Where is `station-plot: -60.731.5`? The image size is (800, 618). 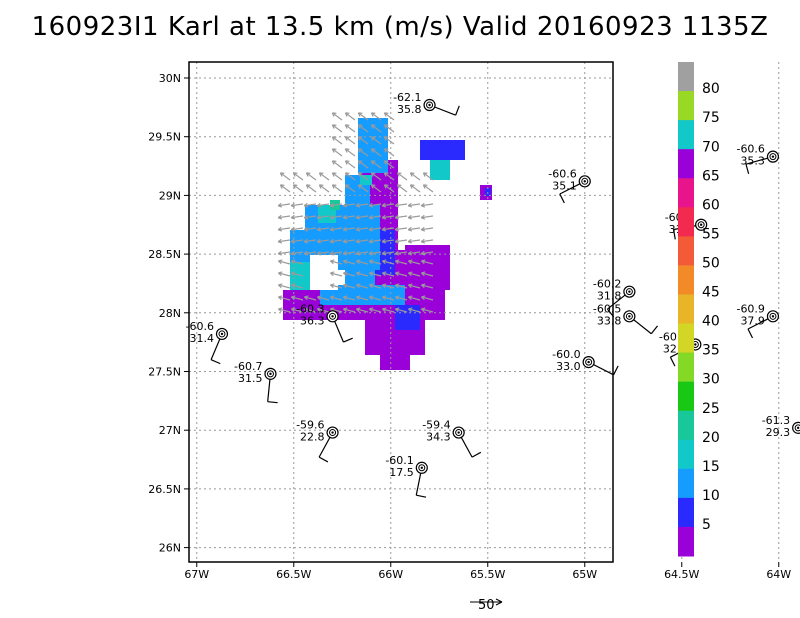 station-plot: -60.731.5 is located at coordinates (256, 382).